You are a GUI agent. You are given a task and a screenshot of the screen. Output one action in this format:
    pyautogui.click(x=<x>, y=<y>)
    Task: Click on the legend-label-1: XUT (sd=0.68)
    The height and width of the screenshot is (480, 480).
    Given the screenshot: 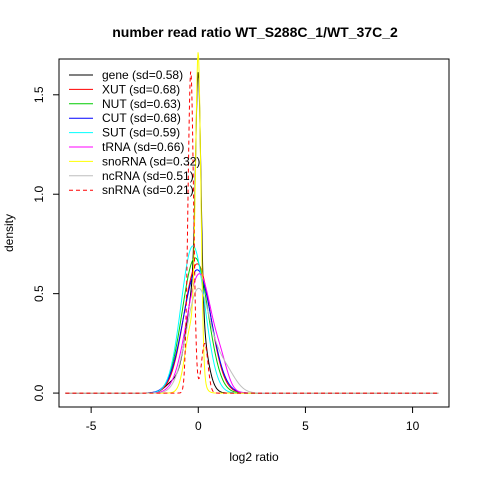 What is the action you would take?
    pyautogui.click(x=141, y=89)
    